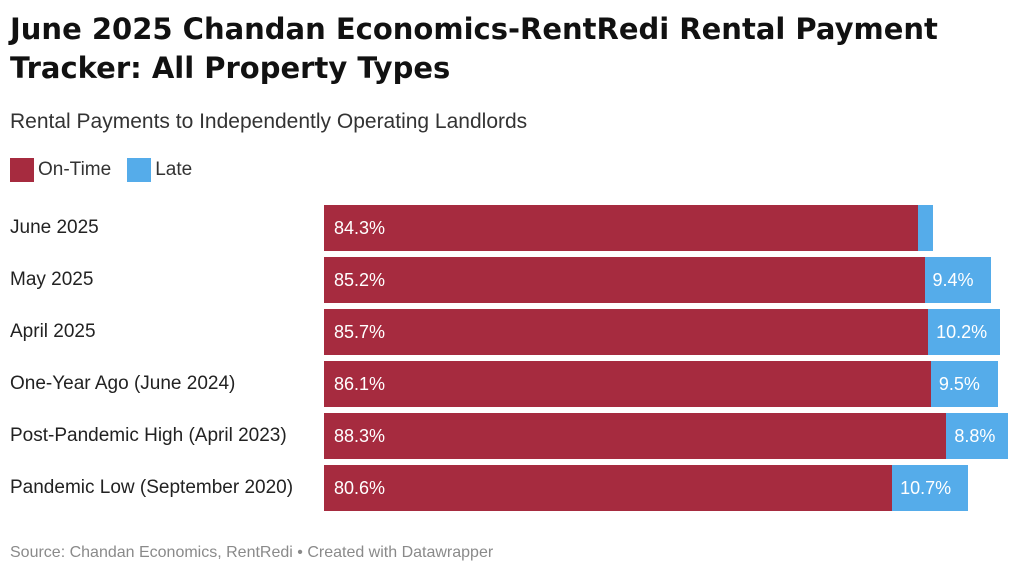 This screenshot has height=574, width=1024. I want to click on legend: On-Time Late, so click(109, 170).